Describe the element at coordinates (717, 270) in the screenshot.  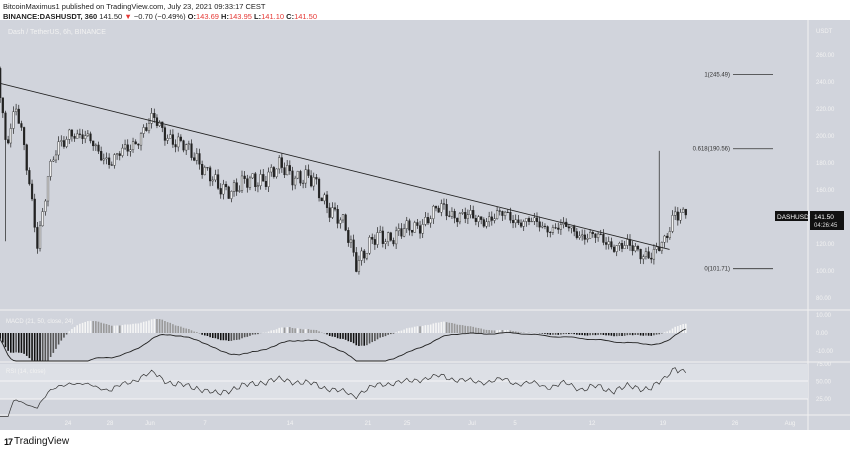
I see `fib-level-label: 0(101.71)` at that location.